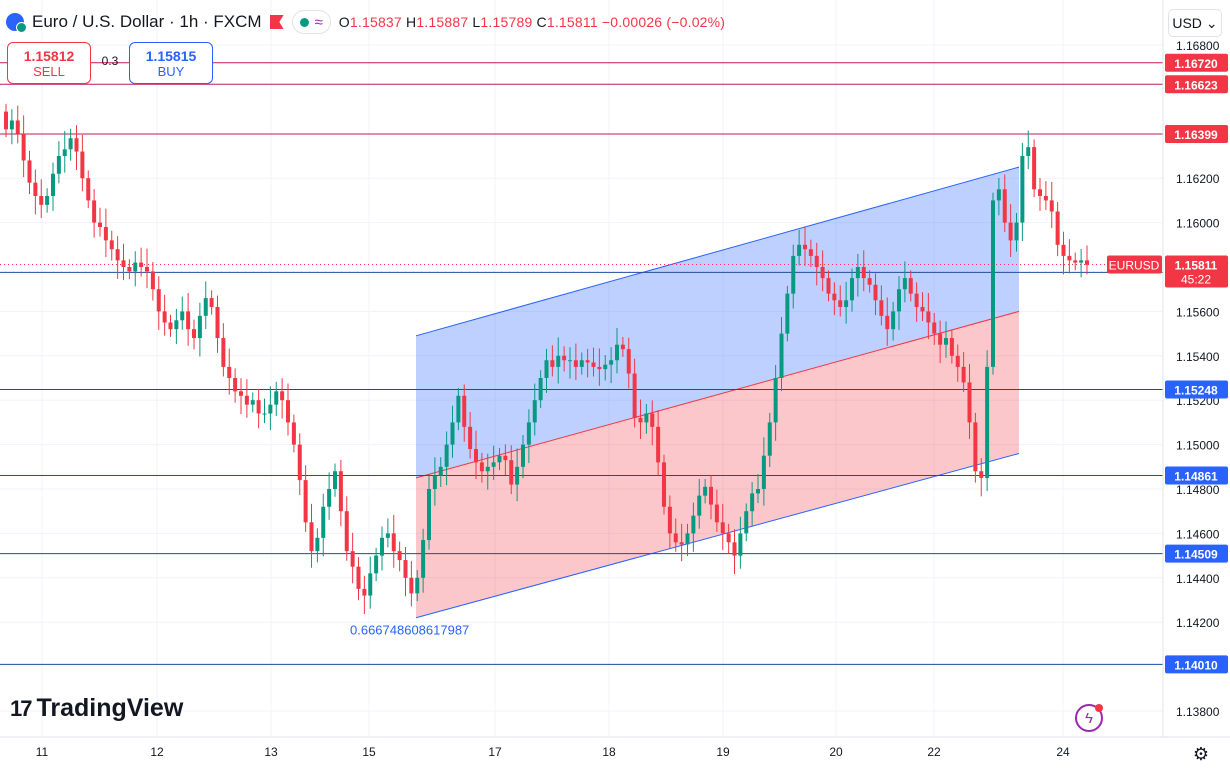 The height and width of the screenshot is (771, 1230). What do you see at coordinates (1201, 753) in the screenshot?
I see `settings-icon: ⚙` at bounding box center [1201, 753].